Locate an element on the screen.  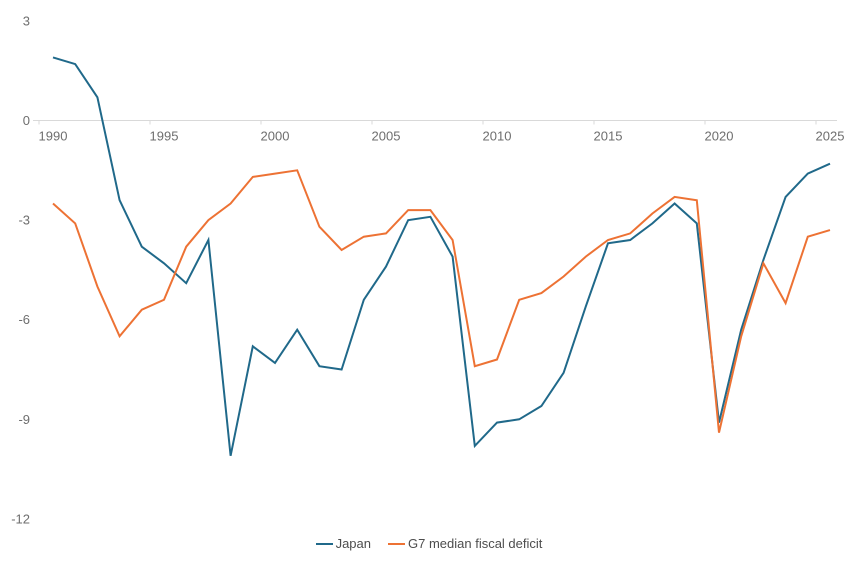
x-axis-label-2015: 2015 is located at coordinates (608, 136).